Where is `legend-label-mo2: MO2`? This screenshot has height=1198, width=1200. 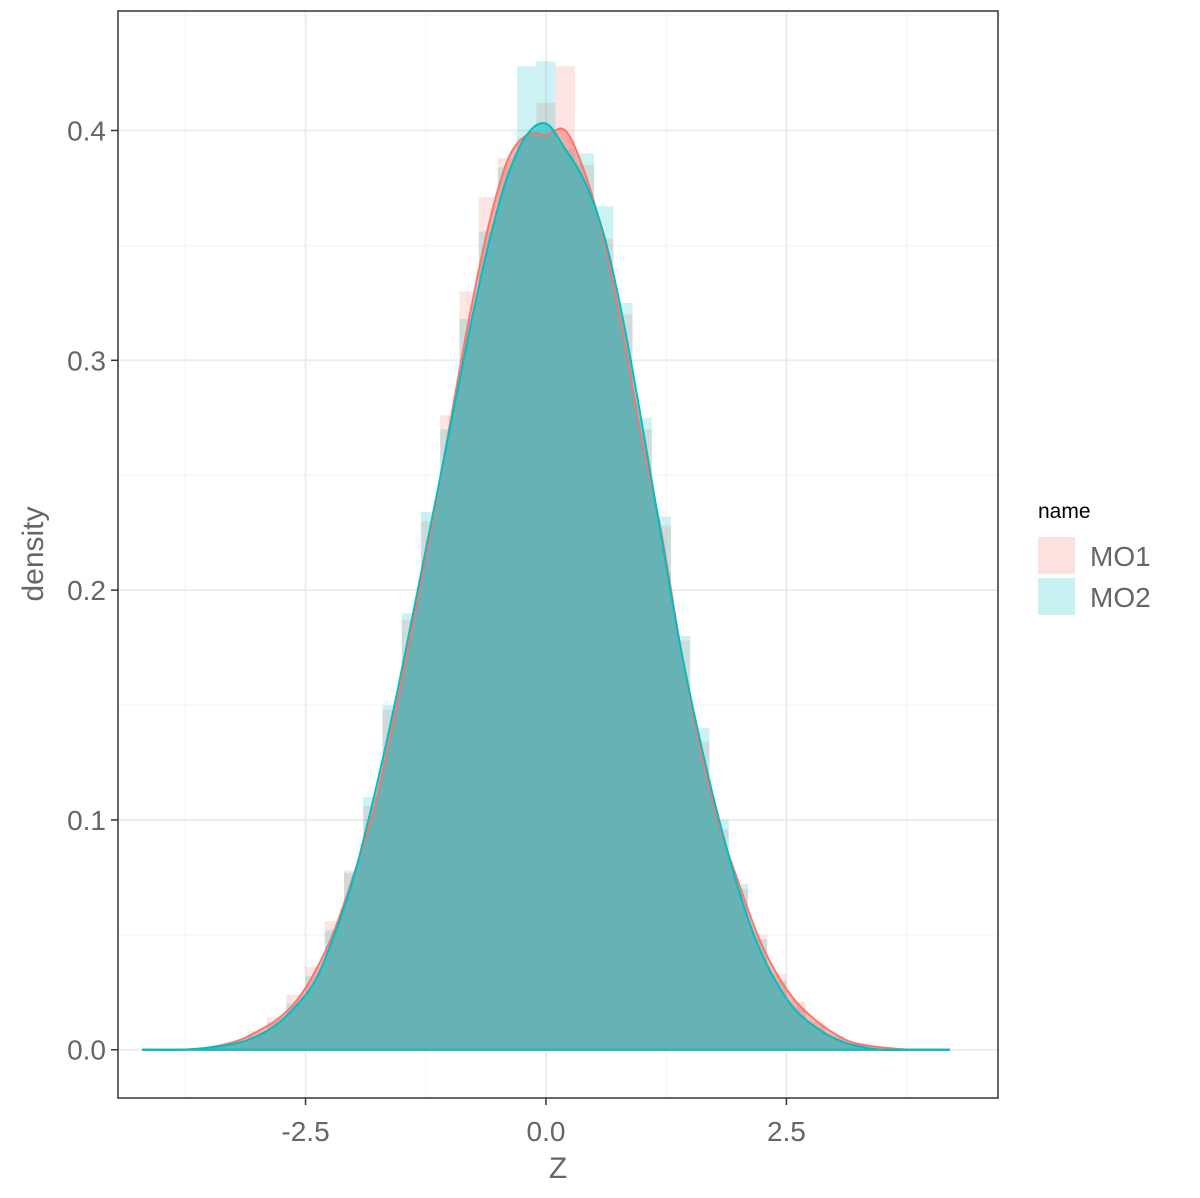 legend-label-mo2: MO2 is located at coordinates (1120, 597).